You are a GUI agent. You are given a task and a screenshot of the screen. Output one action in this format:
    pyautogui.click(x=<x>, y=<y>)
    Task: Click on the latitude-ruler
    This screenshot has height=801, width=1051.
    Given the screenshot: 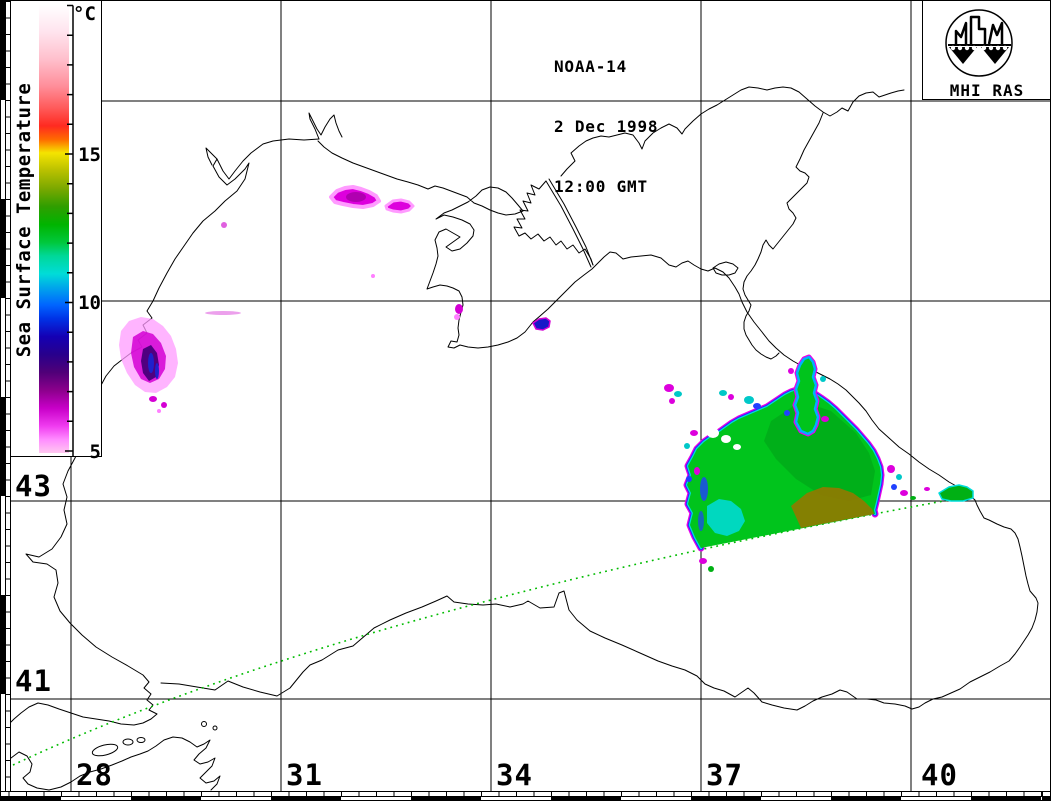 What is the action you would take?
    pyautogui.click(x=6, y=396)
    